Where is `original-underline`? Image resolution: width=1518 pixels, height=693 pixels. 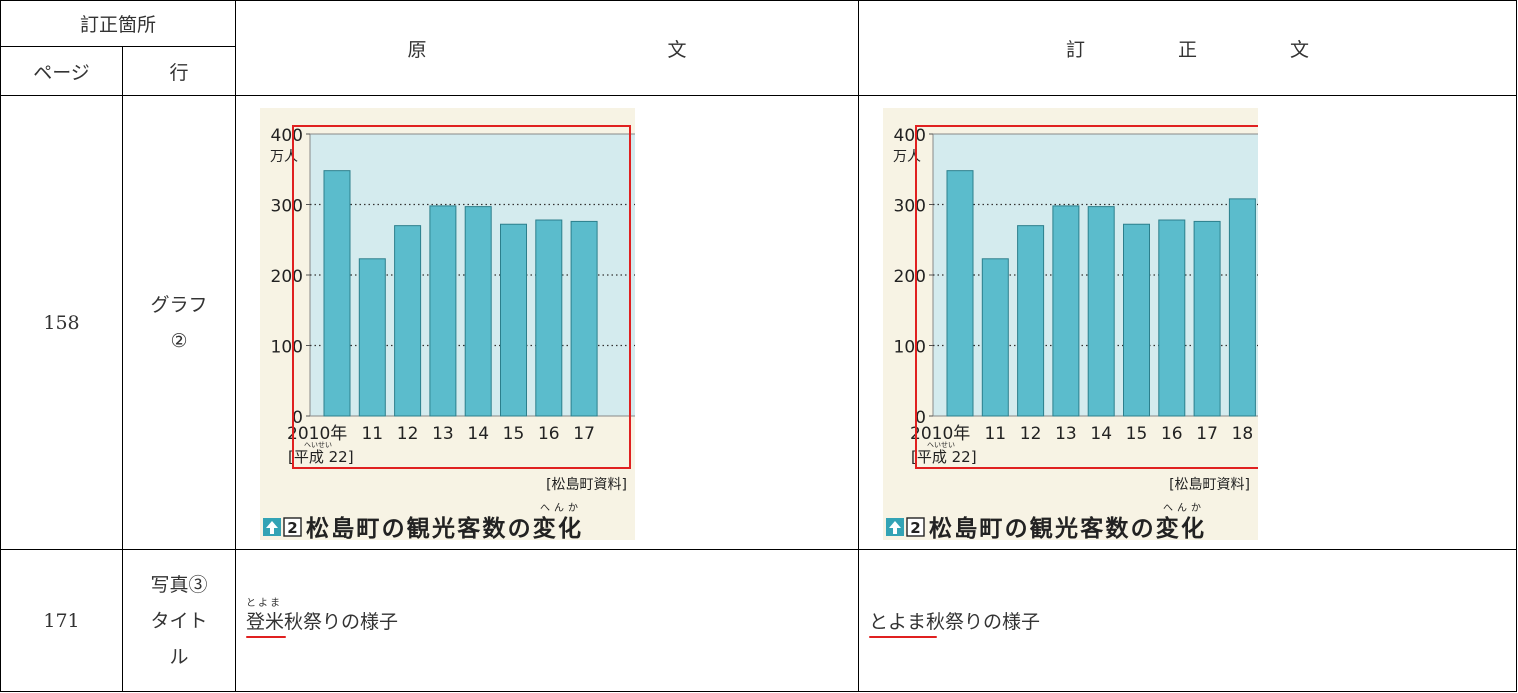
original-underline is located at coordinates (266, 637).